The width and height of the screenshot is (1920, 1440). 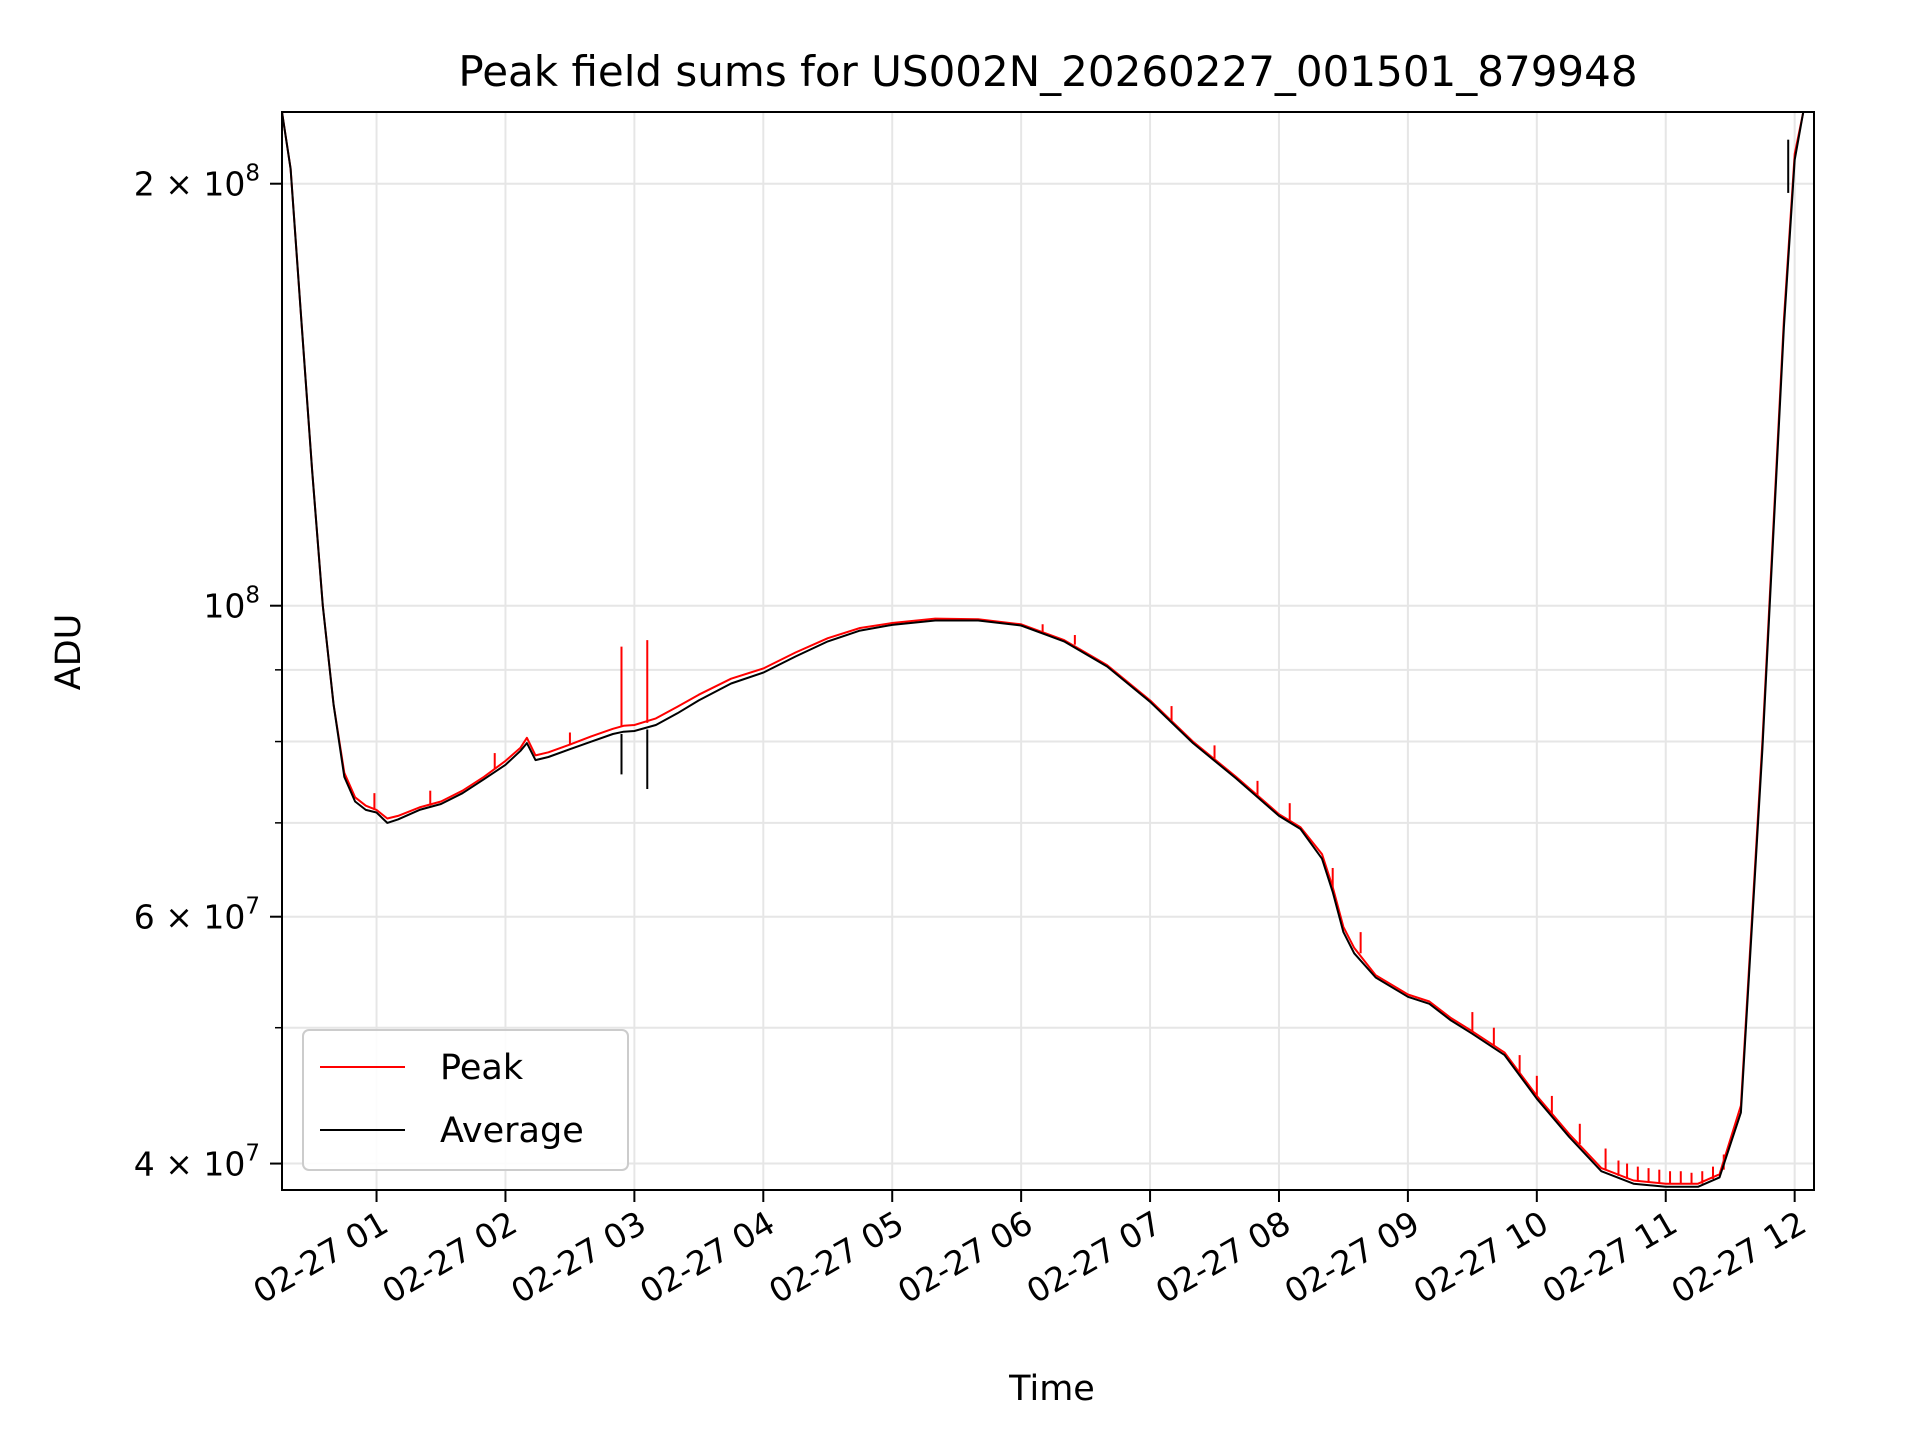 I want to click on legend: Peak Average, so click(x=465, y=1100).